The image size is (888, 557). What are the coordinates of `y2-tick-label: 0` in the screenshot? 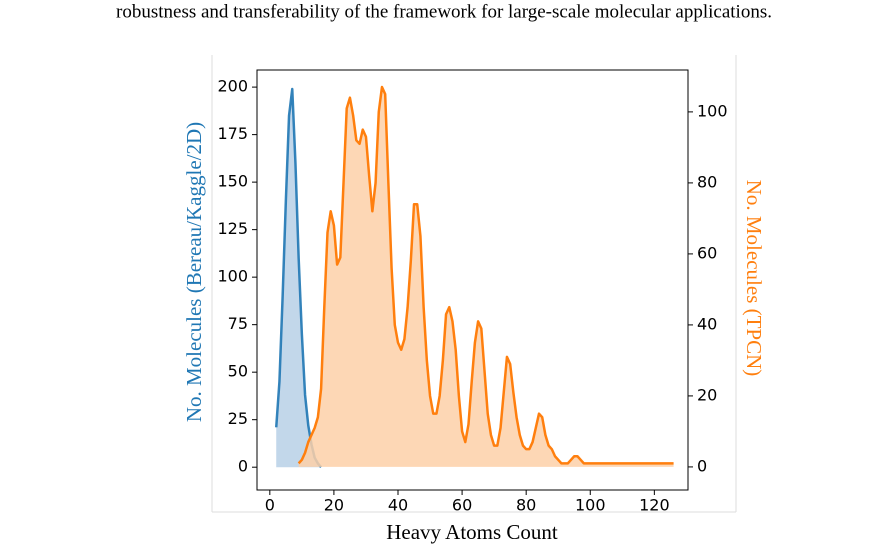 It's located at (702, 465).